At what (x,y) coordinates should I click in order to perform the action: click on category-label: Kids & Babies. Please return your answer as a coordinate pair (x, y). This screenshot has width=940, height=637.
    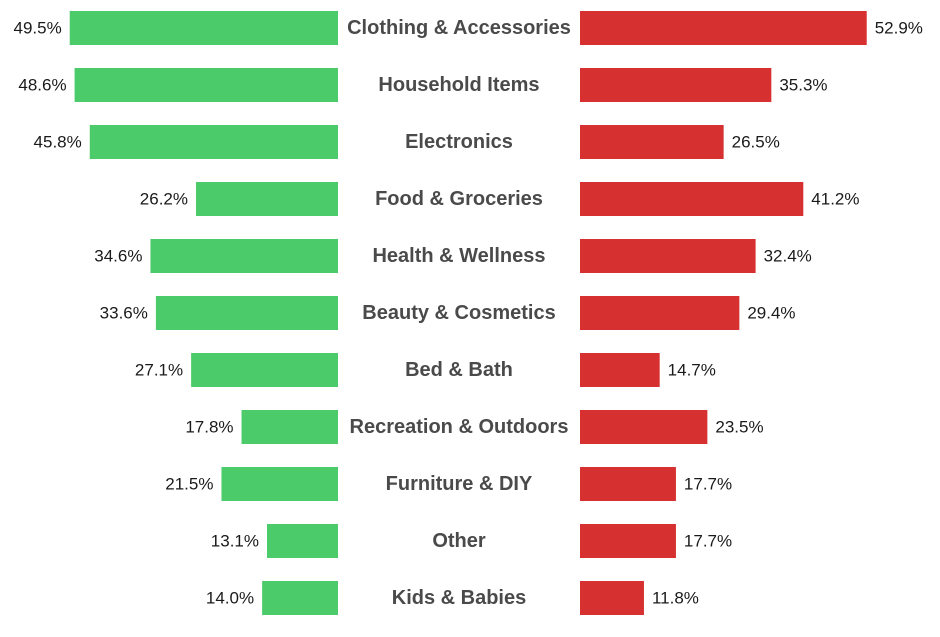
    Looking at the image, I should click on (459, 598).